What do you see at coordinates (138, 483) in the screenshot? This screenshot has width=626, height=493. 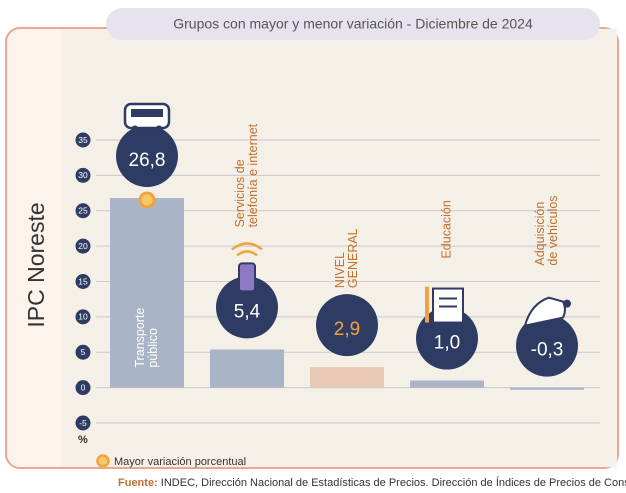 I see `source-label: Fuente:` at bounding box center [138, 483].